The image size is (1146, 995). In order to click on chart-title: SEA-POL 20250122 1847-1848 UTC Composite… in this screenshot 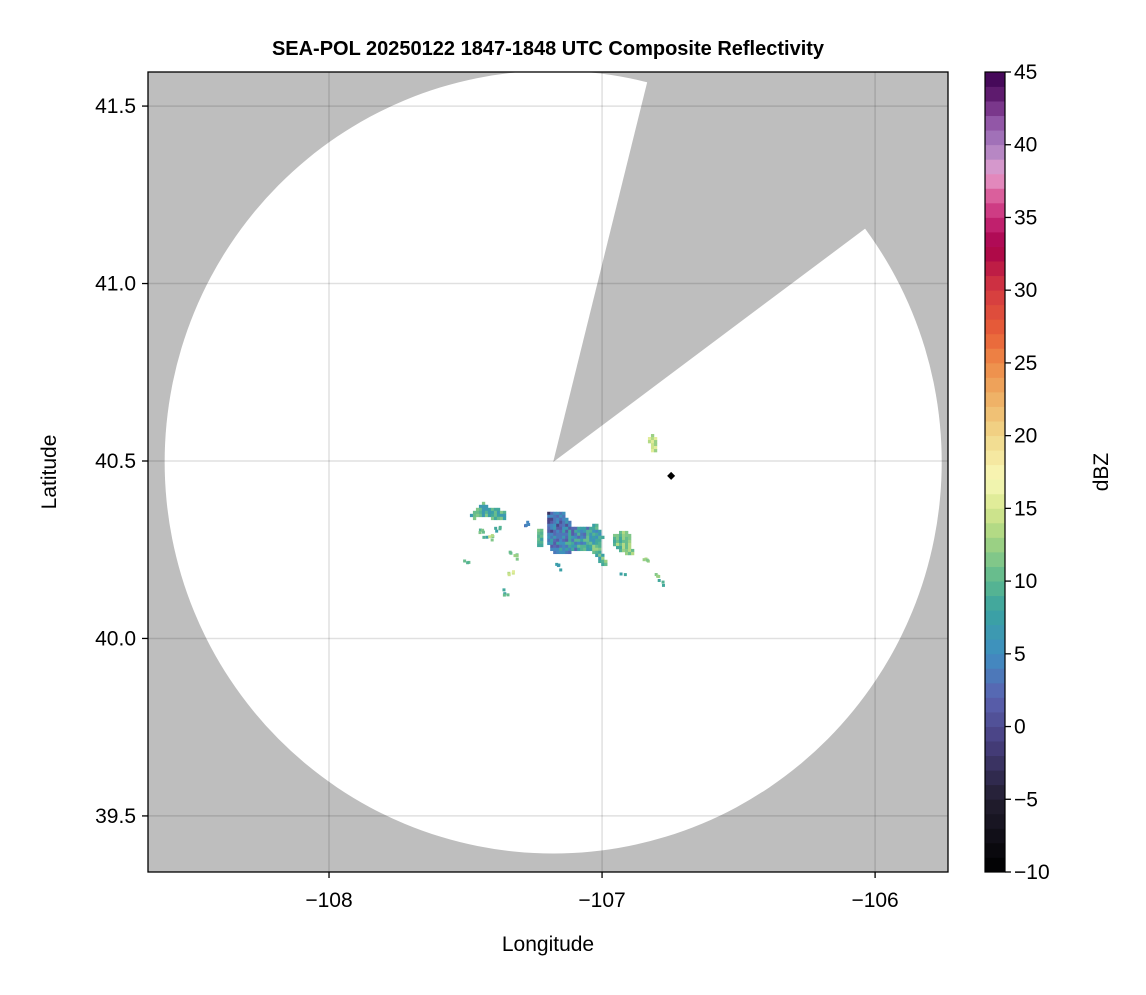, I will do `click(548, 49)`.